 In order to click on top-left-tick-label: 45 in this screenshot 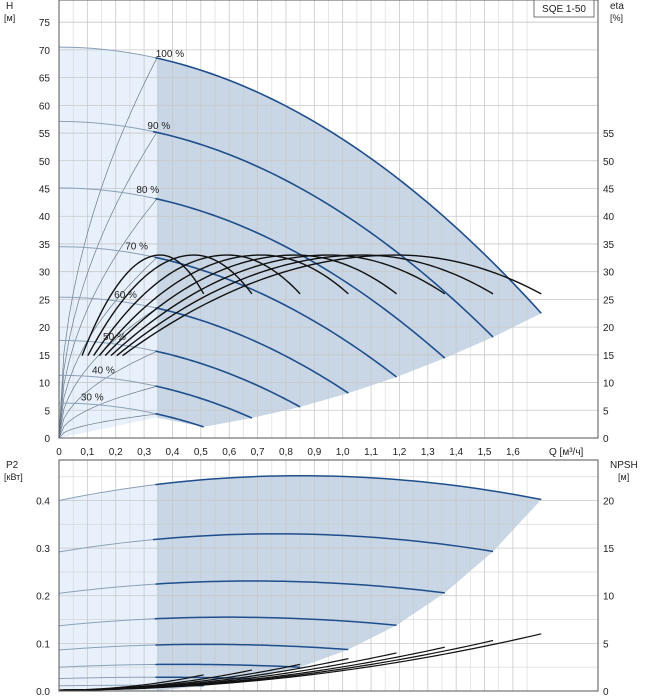, I will do `click(45, 190)`.